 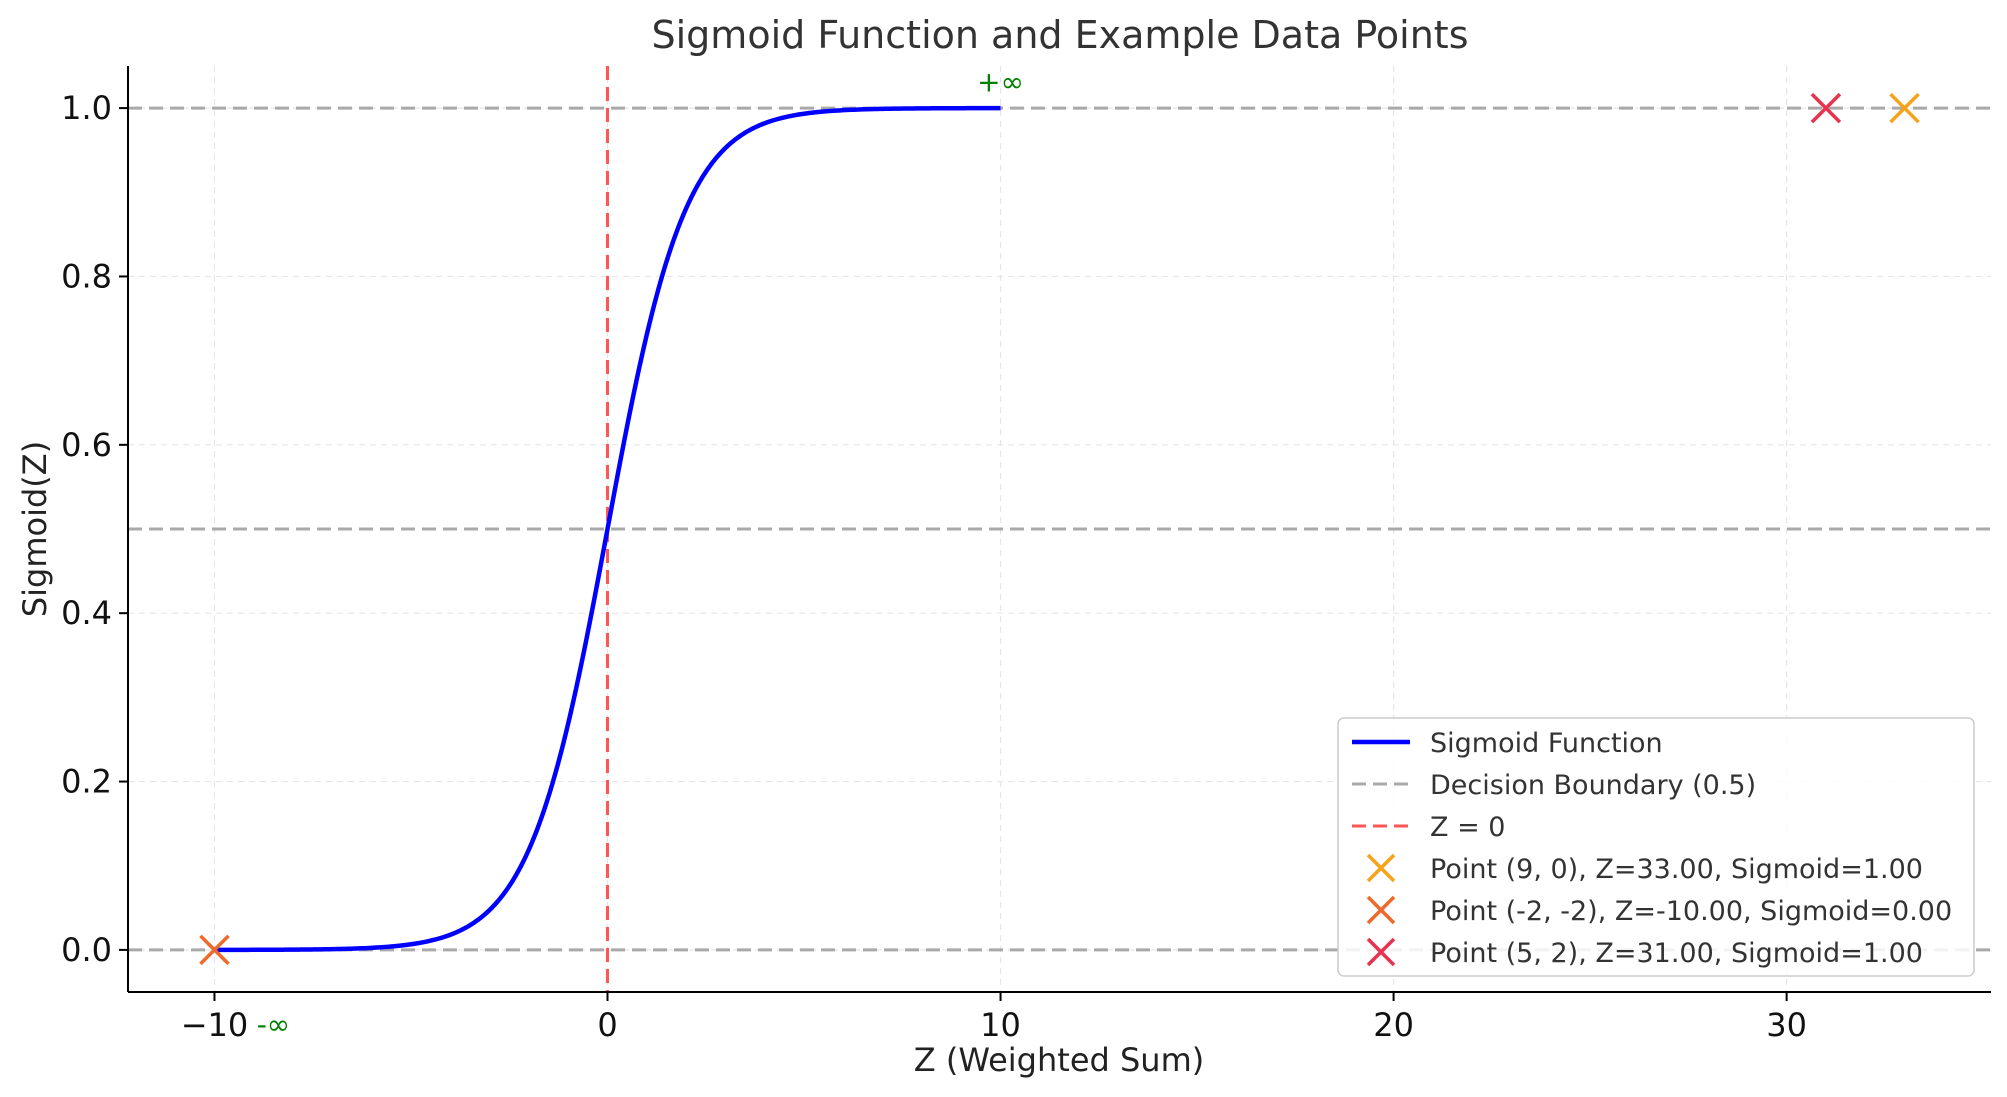 What do you see at coordinates (1000, 1025) in the screenshot?
I see `x-tick-label: 10` at bounding box center [1000, 1025].